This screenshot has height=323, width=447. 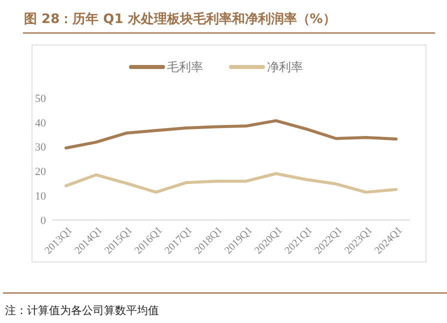 What do you see at coordinates (185, 67) in the screenshot?
I see `legend-label: 毛利率` at bounding box center [185, 67].